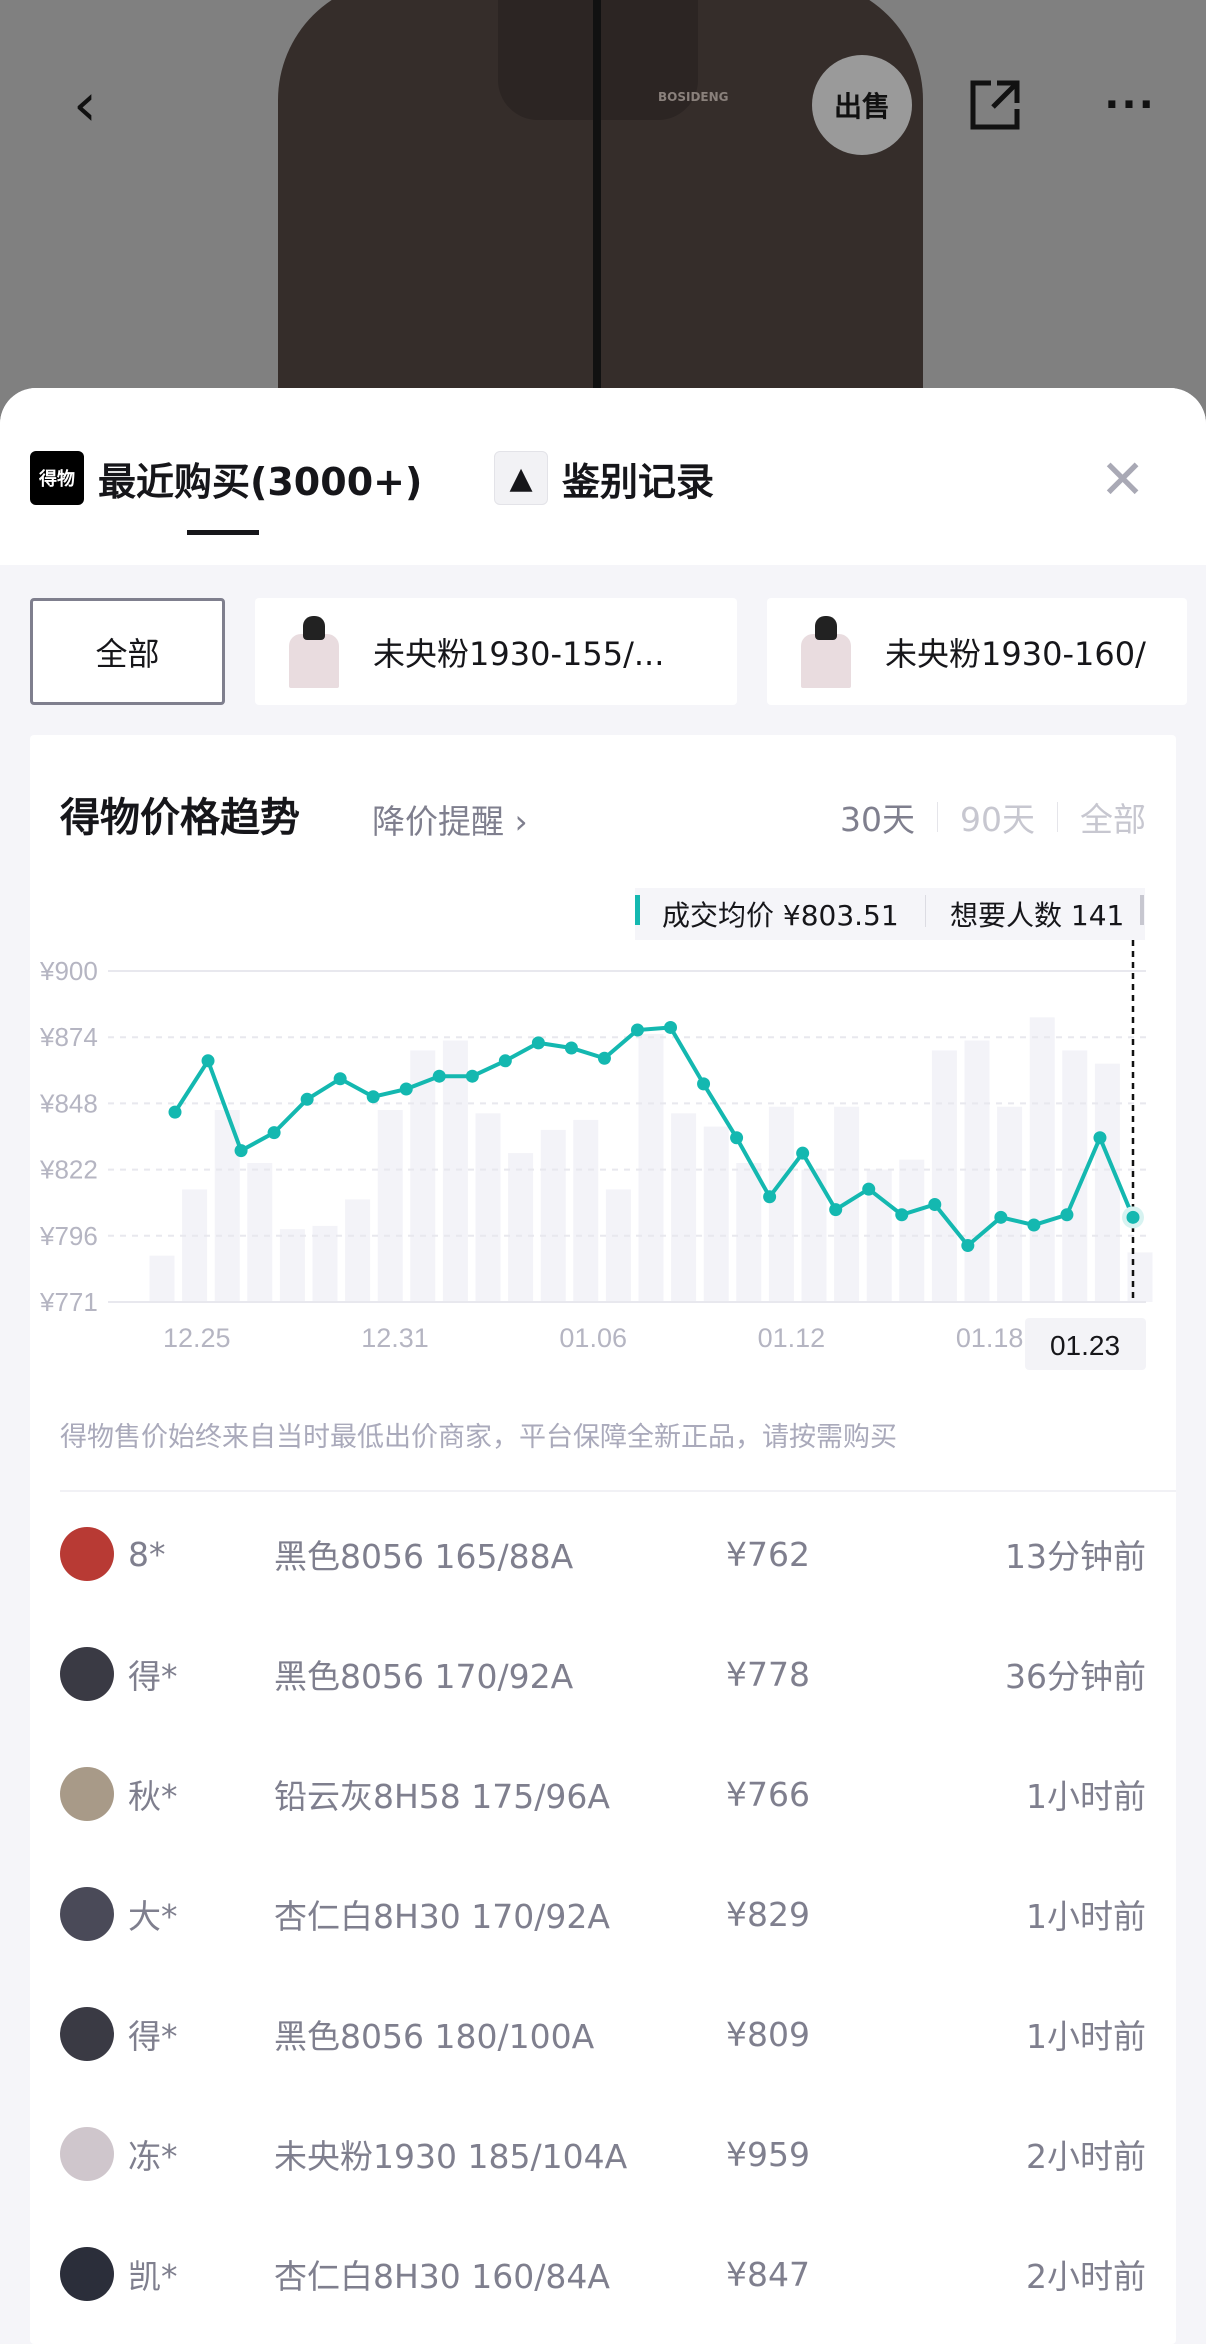 This screenshot has height=2344, width=1206. What do you see at coordinates (995, 105) in the screenshot?
I see `share-button` at bounding box center [995, 105].